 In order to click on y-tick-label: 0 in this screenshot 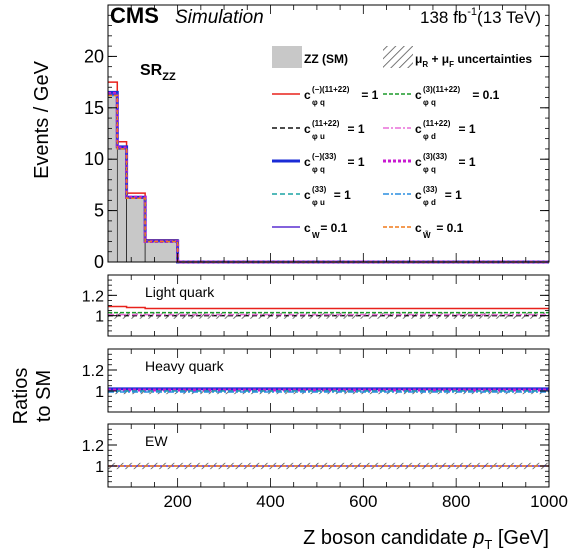, I will do `click(99, 262)`.